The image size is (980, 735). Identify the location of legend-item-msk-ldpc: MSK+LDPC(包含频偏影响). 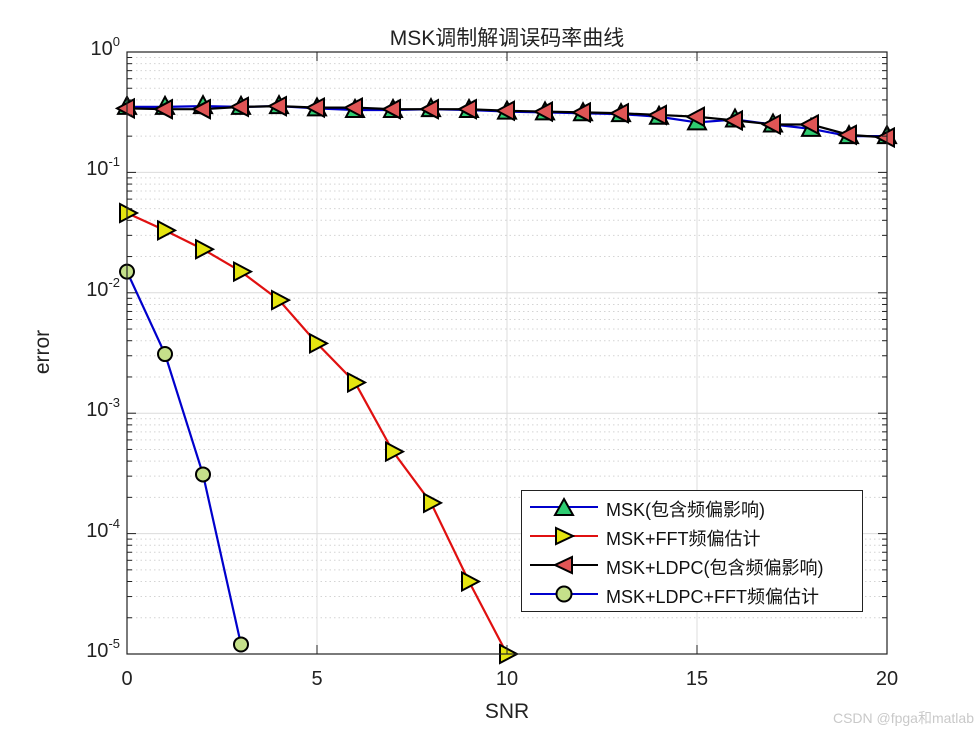
(692, 565).